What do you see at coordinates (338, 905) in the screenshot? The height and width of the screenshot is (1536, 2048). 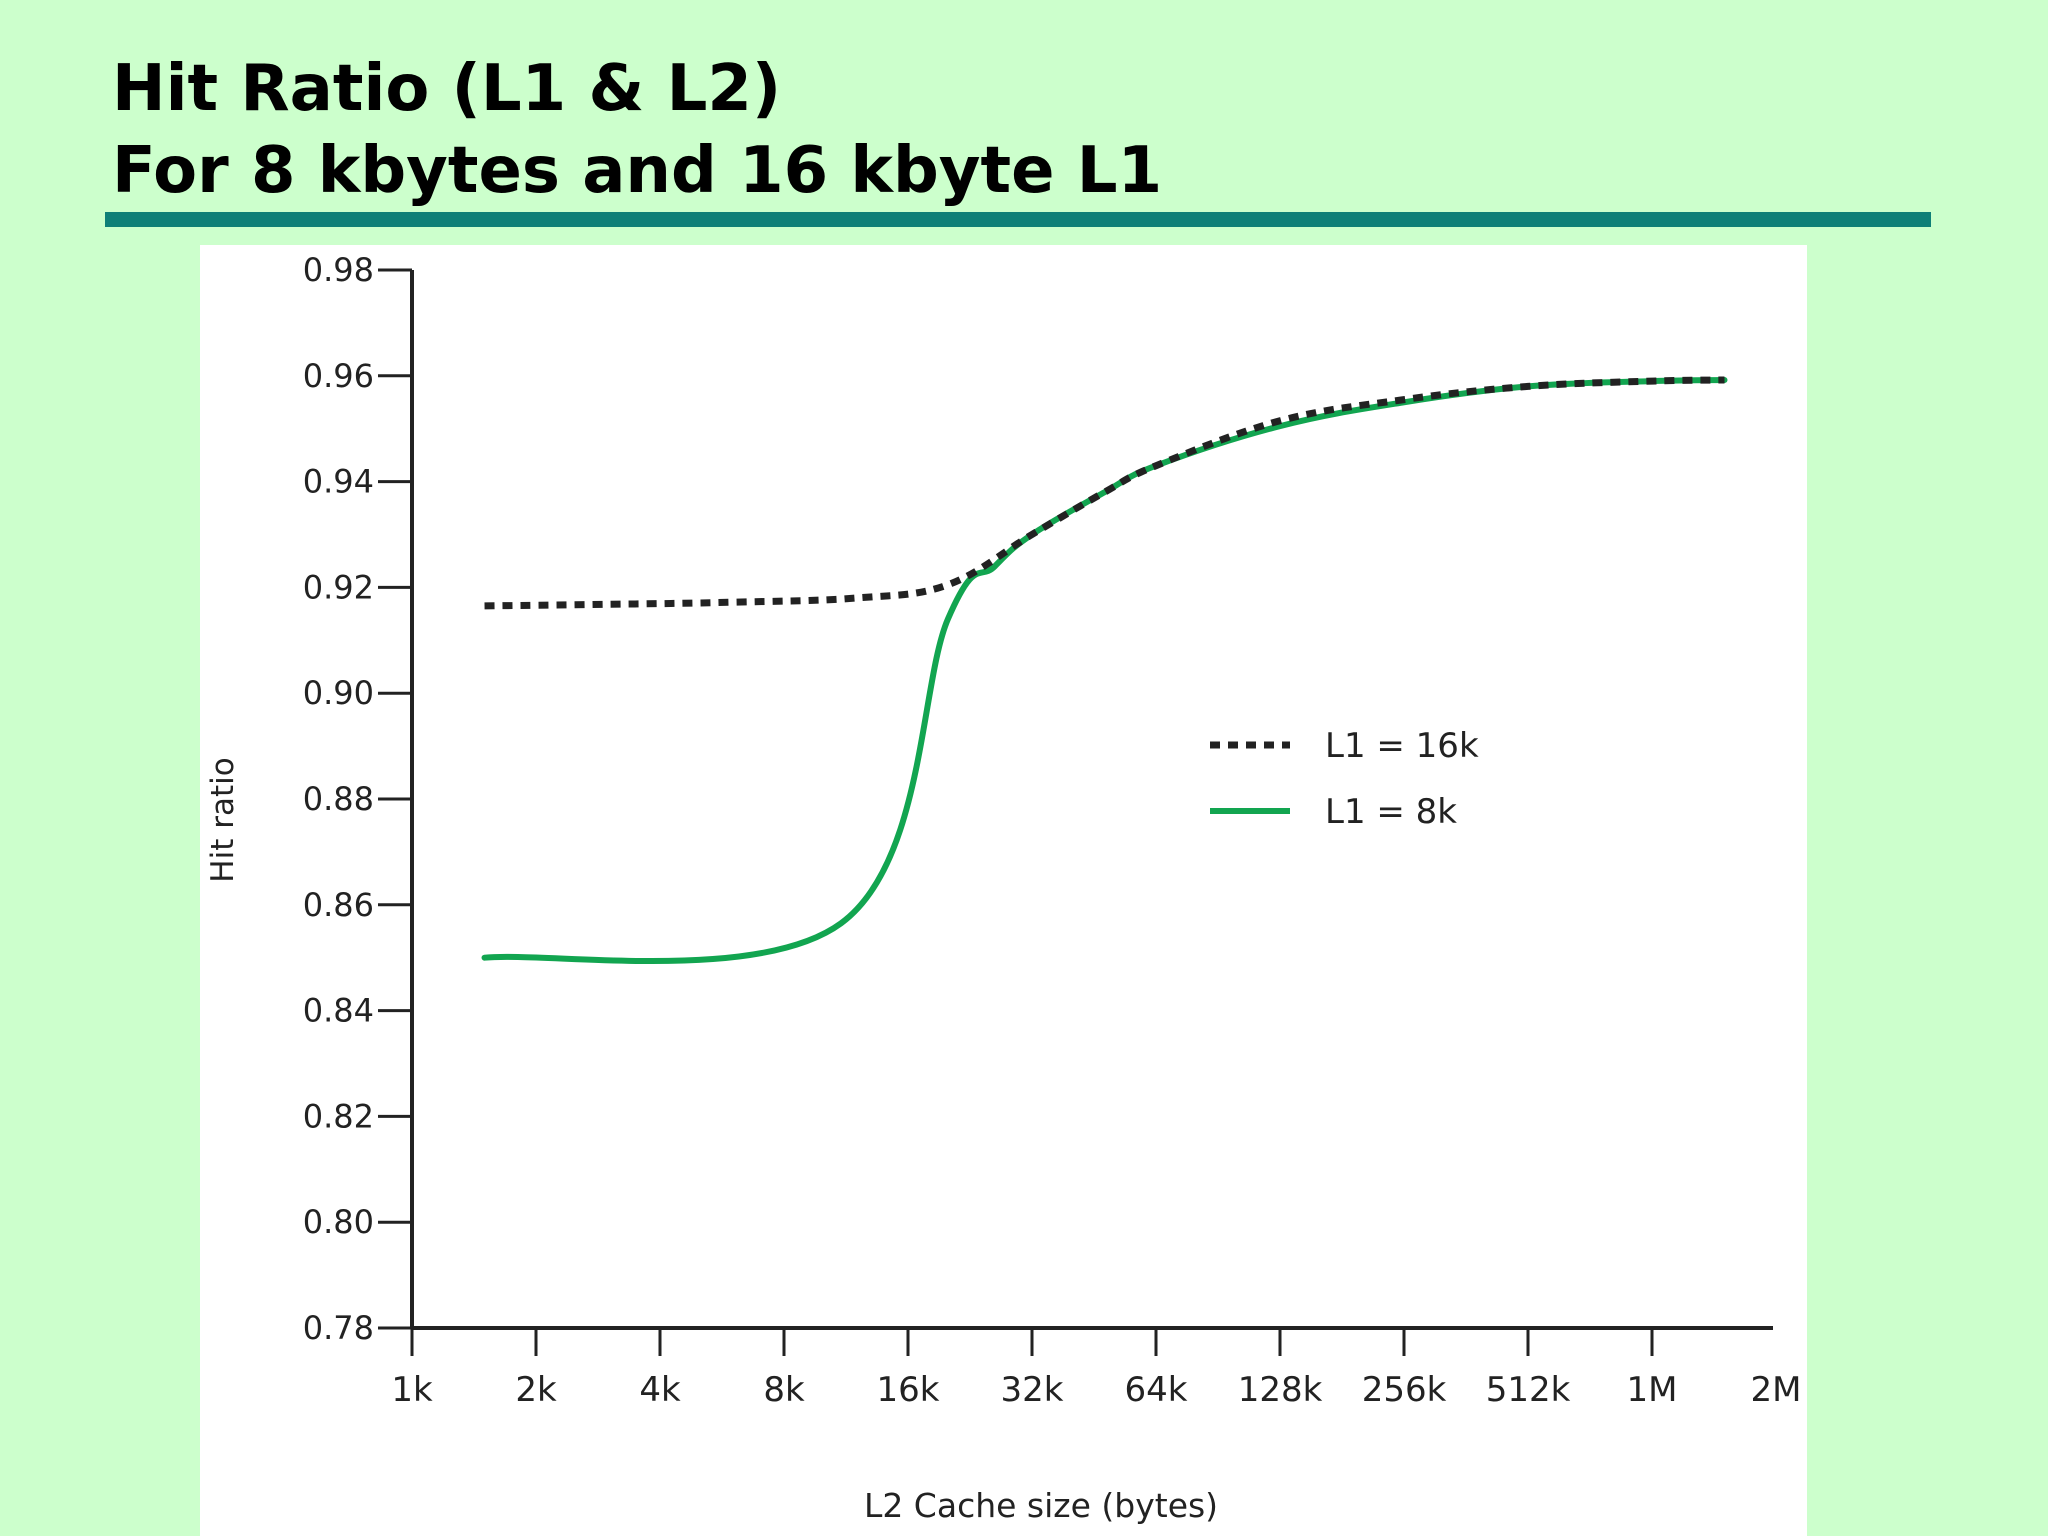 I see `y-tick-label: 0.86` at bounding box center [338, 905].